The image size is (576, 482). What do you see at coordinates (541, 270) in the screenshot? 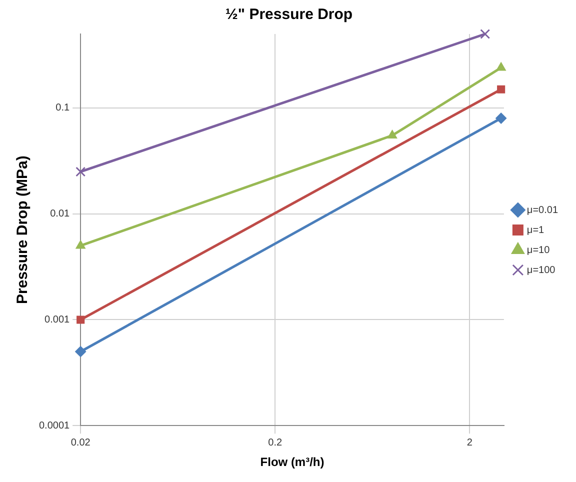
I see `legend-label: μ=100` at bounding box center [541, 270].